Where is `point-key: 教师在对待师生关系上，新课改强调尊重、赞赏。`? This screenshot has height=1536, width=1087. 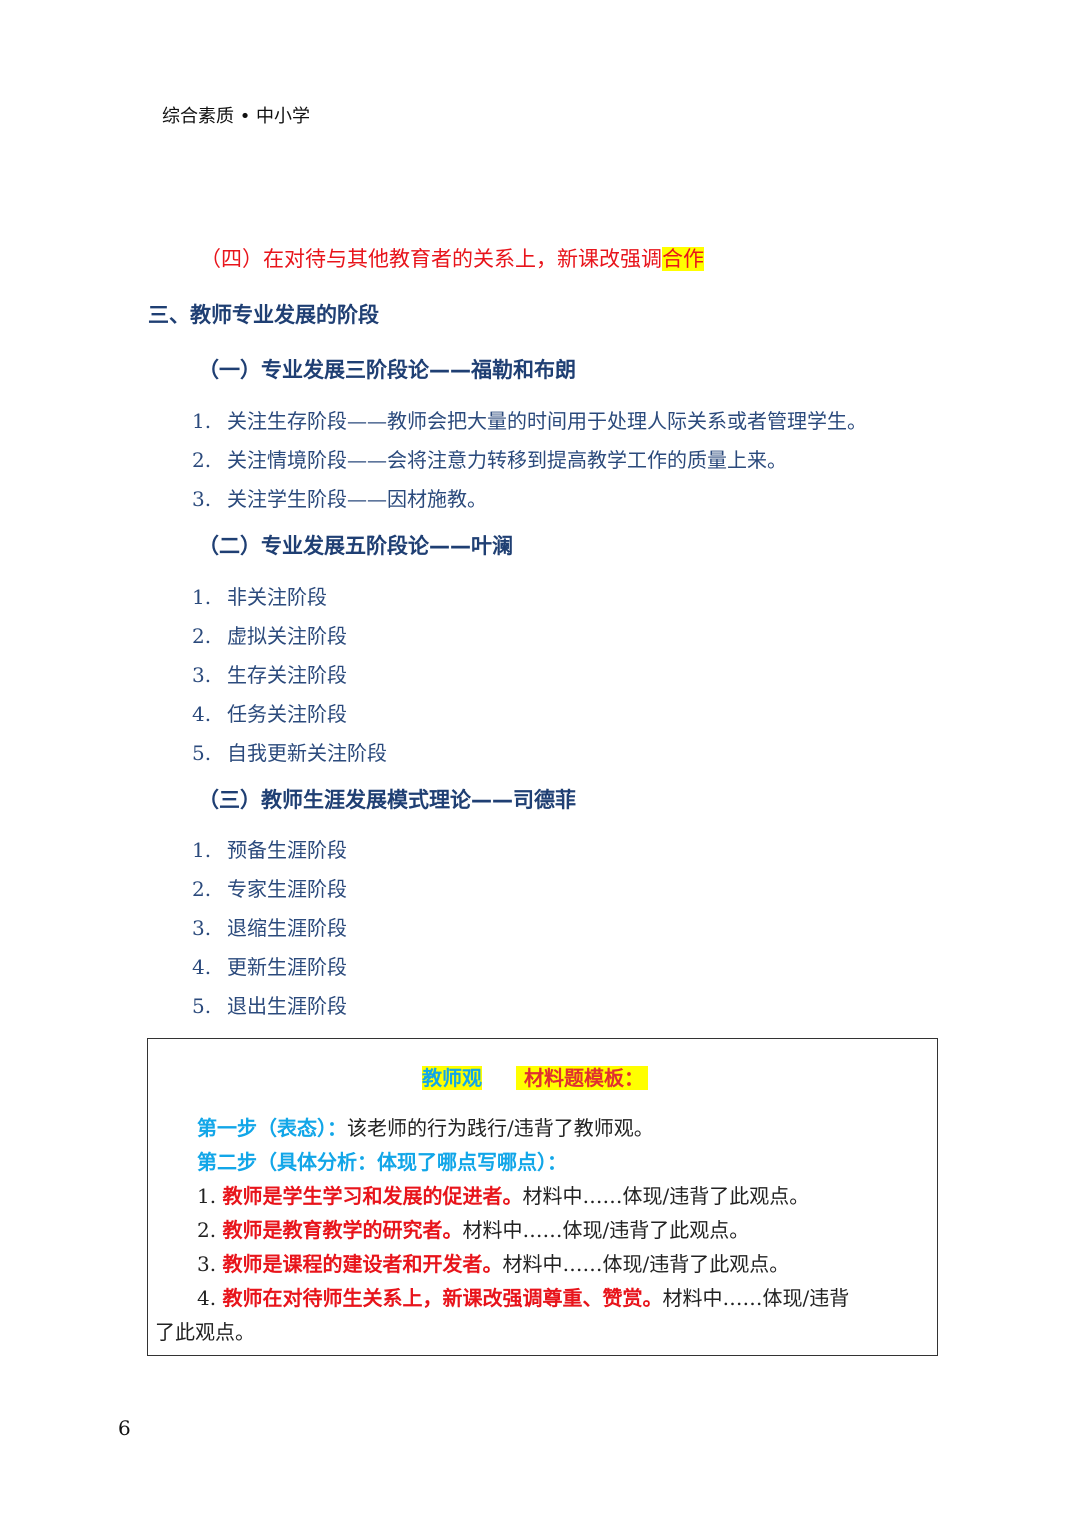
point-key: 教师在对待师生关系上，新课改强调尊重、赞赏。 is located at coordinates (442, 1298).